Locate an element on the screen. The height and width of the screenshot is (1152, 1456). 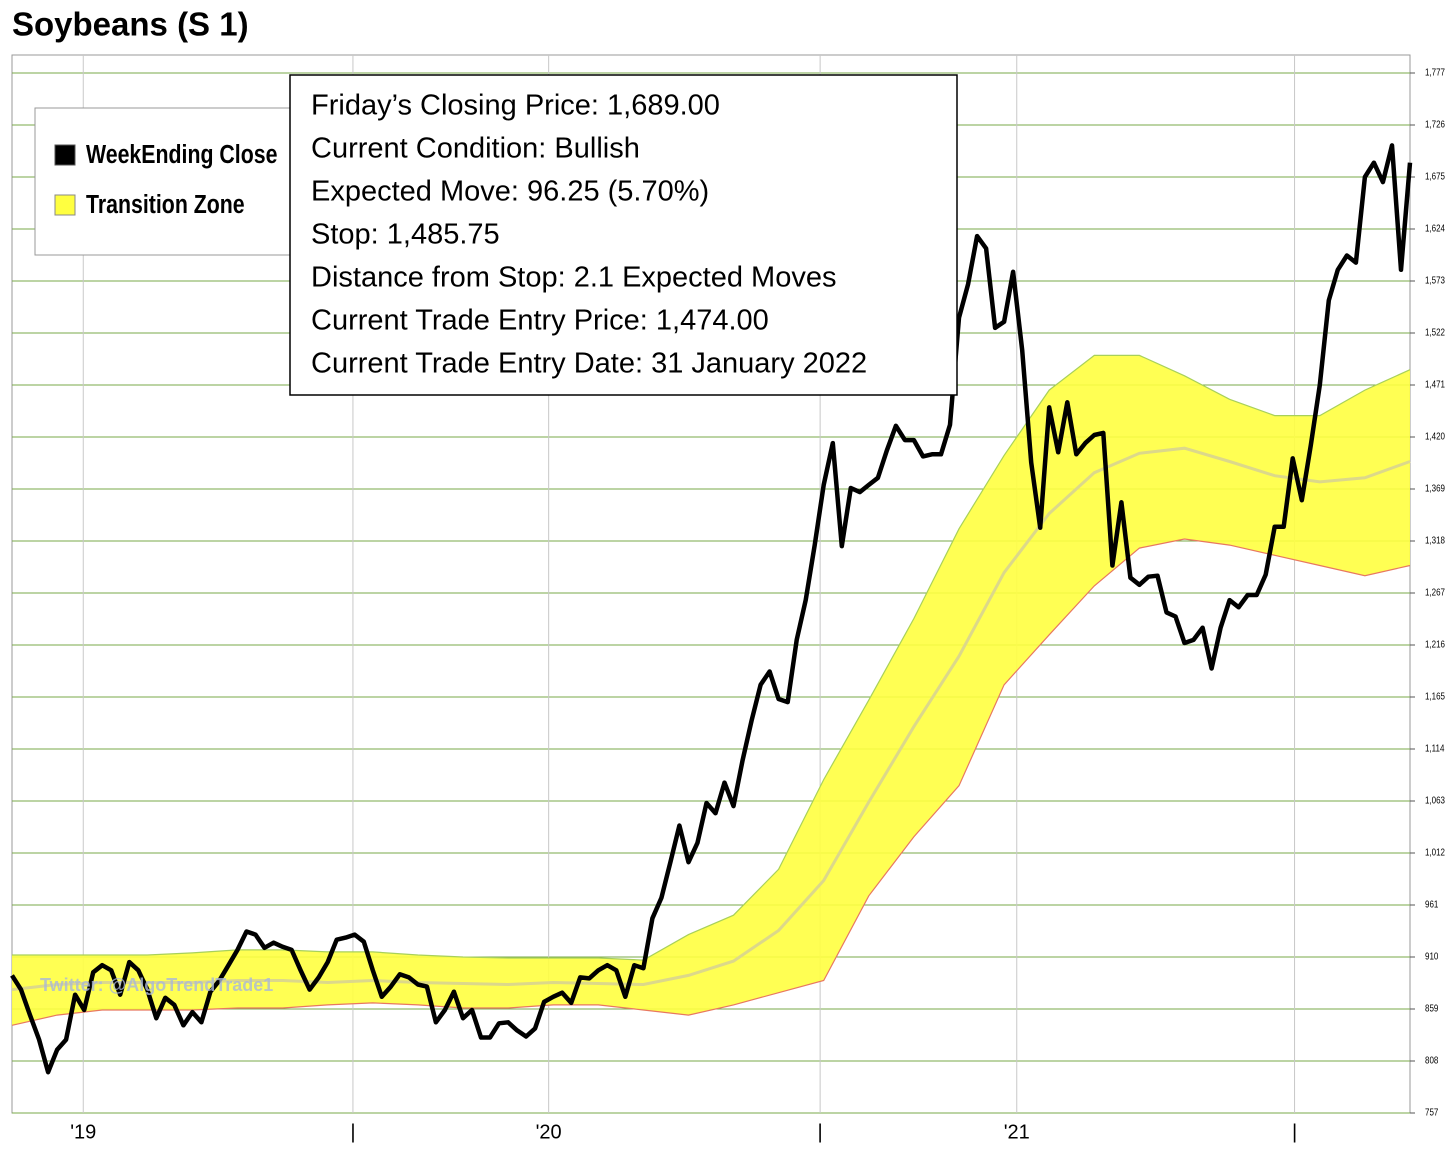
legend-label: WeekEnding Close is located at coordinates (181, 155).